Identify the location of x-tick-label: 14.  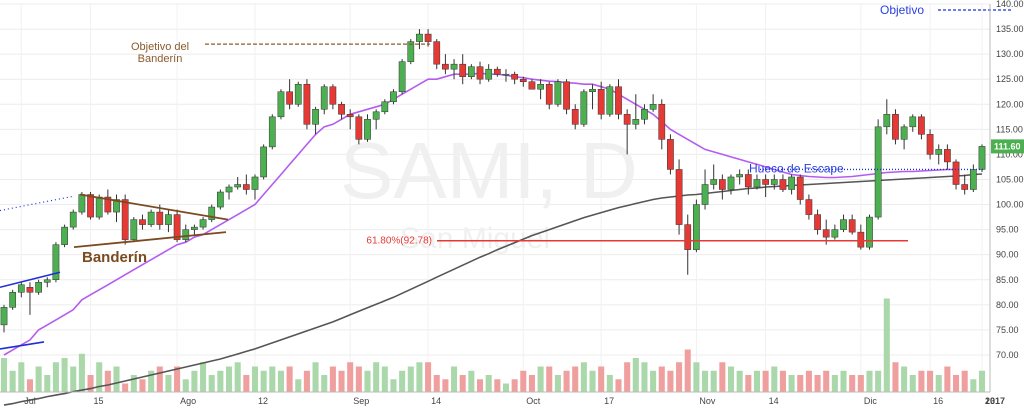
(436, 401).